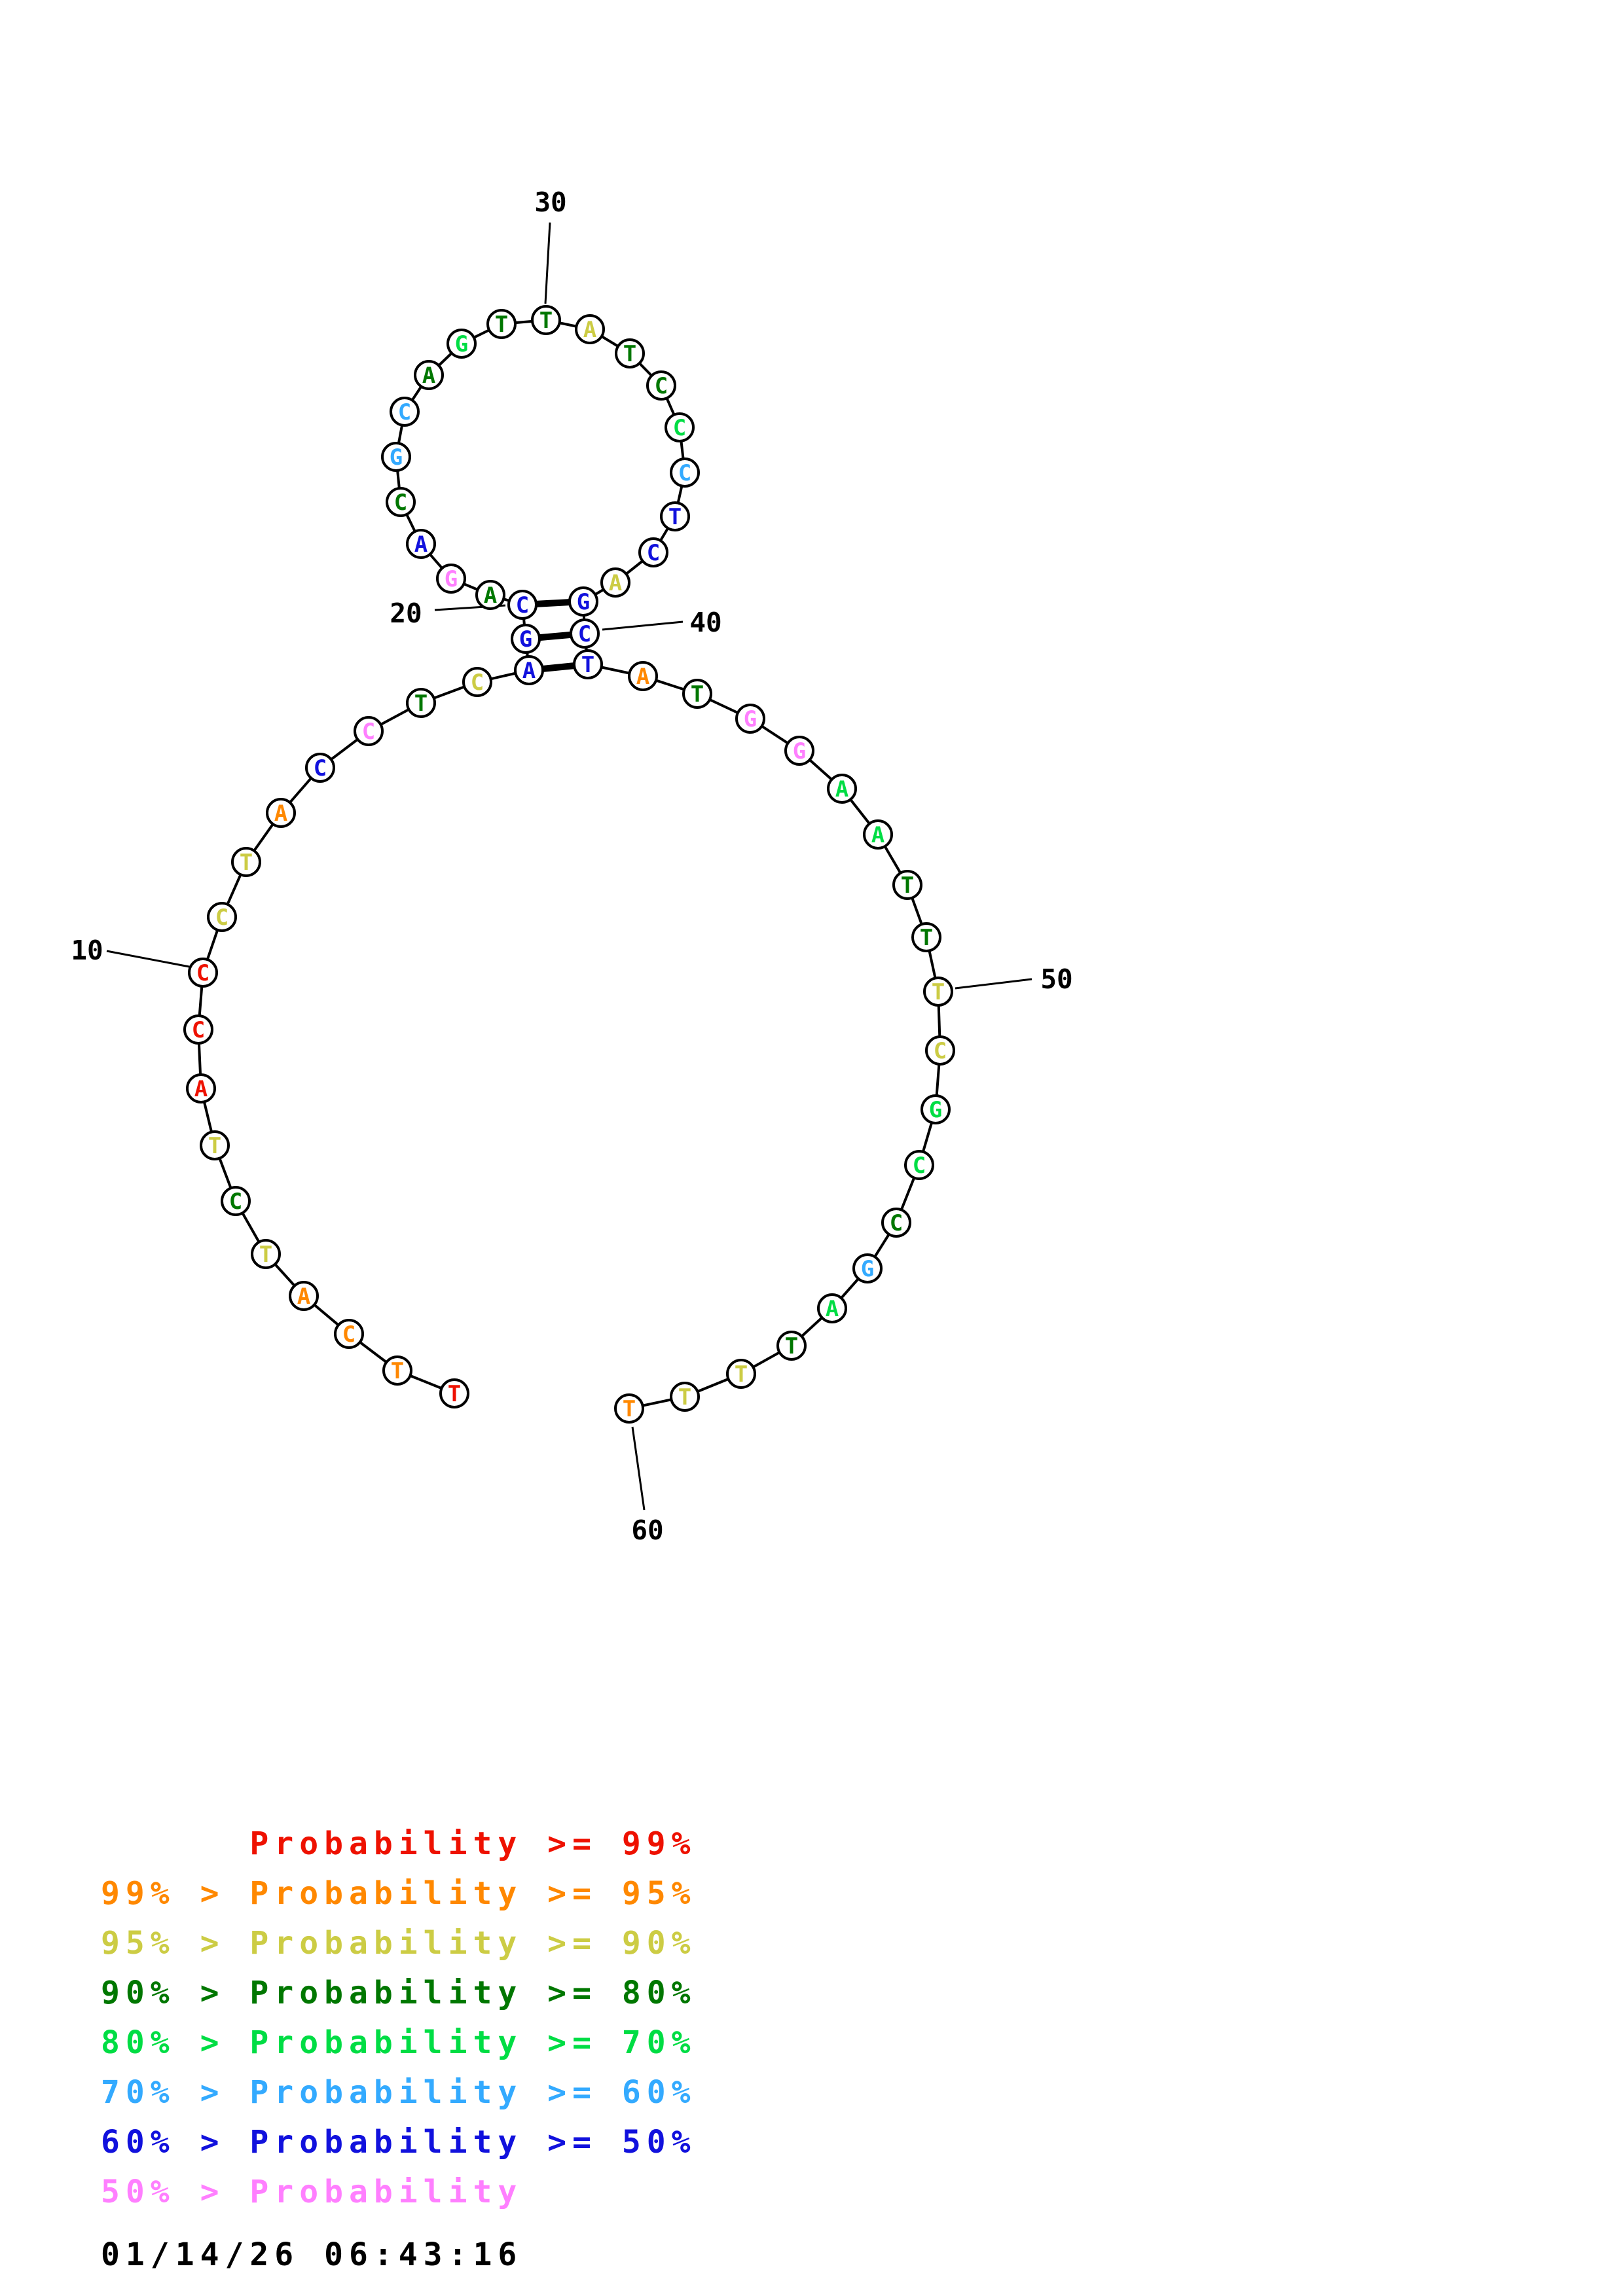 The width and height of the screenshot is (1623, 2296). I want to click on nucleotide-base-1: T, so click(454, 1394).